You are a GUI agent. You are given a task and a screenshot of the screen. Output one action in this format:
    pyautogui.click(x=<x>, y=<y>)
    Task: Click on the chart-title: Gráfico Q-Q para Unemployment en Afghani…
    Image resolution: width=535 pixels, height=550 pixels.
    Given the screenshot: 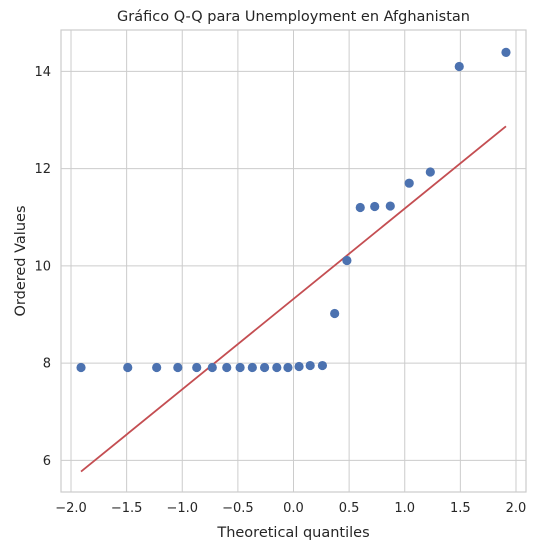 What is the action you would take?
    pyautogui.click(x=293, y=17)
    